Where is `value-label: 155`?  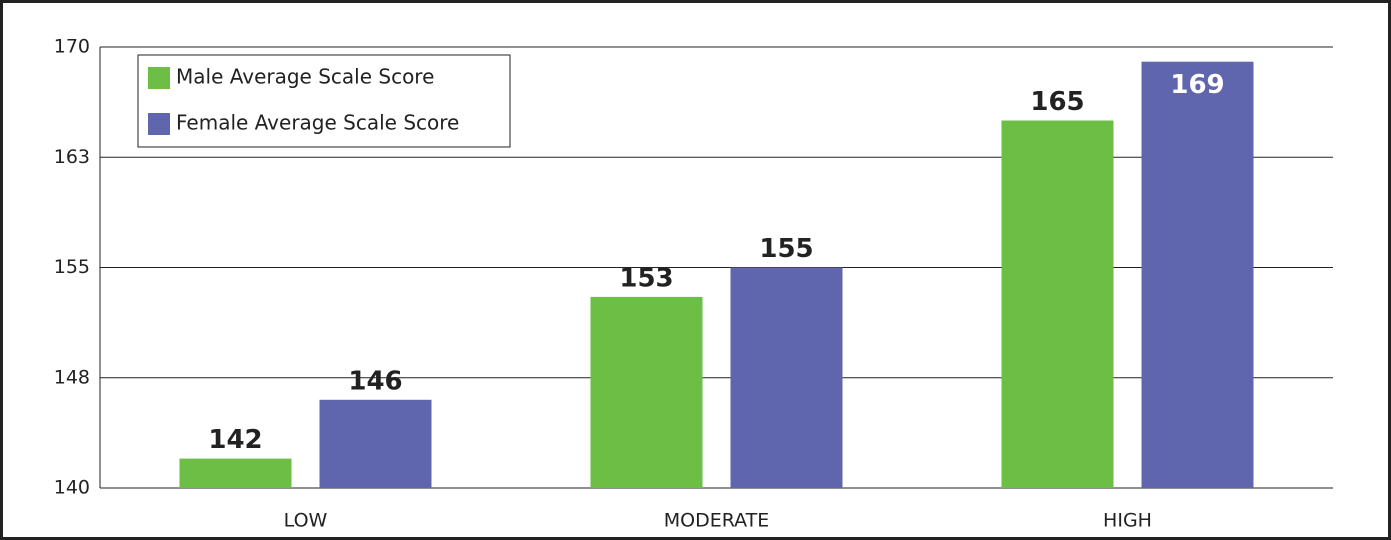 value-label: 155 is located at coordinates (786, 249).